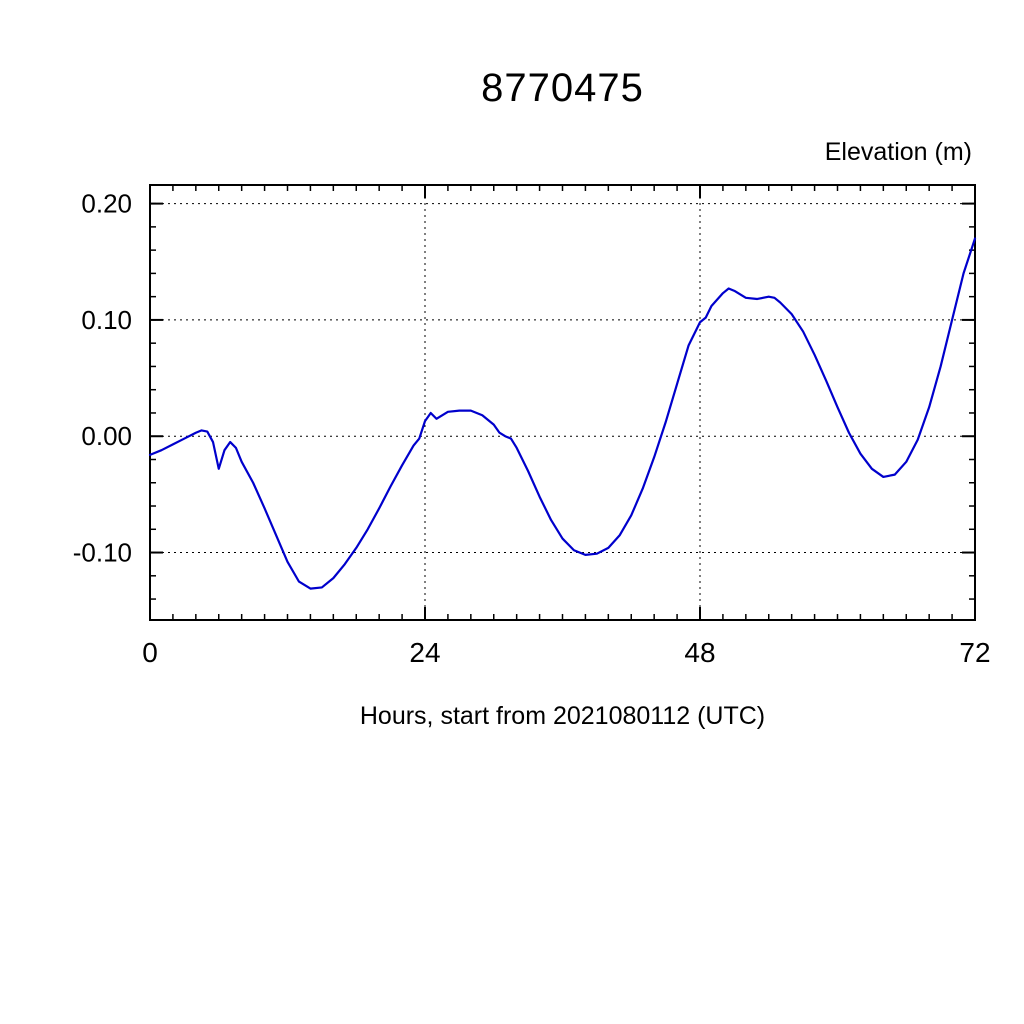 This screenshot has width=1024, height=1024. Describe the element at coordinates (974, 652) in the screenshot. I see `x-tick-label: 72` at that location.